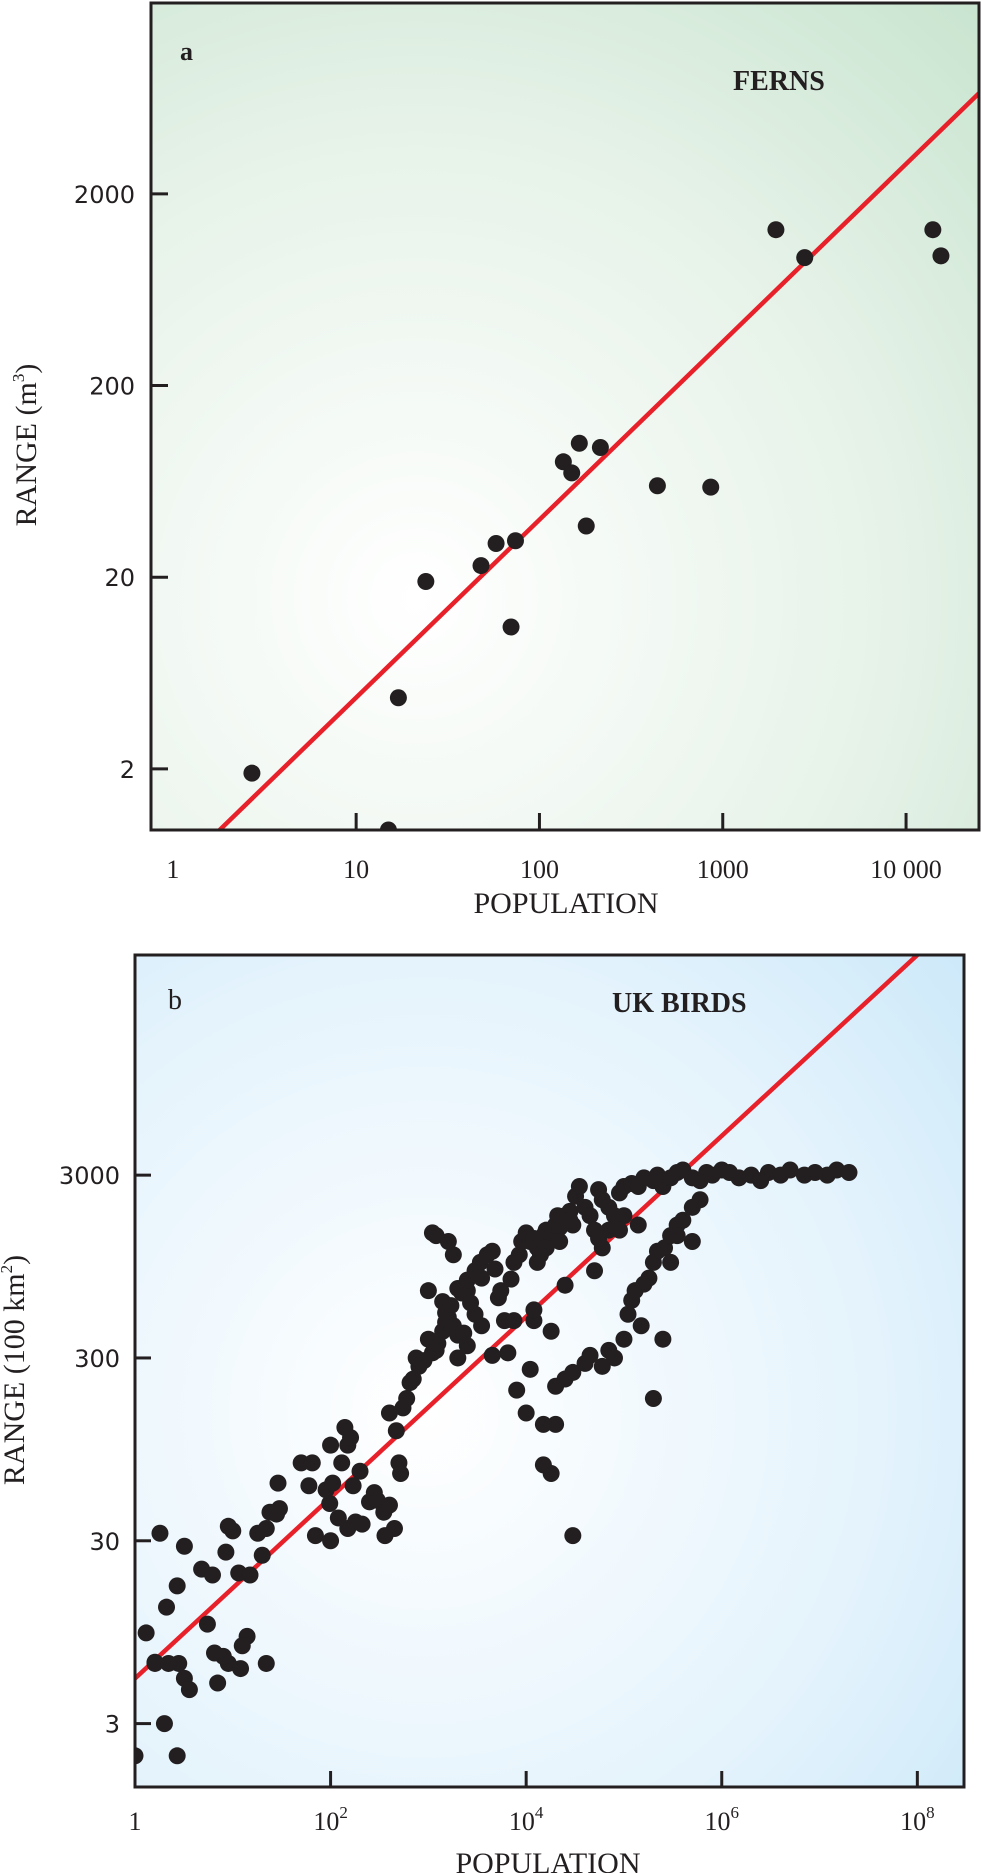 The height and width of the screenshot is (1873, 981). What do you see at coordinates (565, 903) in the screenshot?
I see `x-axis-title-a: POPULATION` at bounding box center [565, 903].